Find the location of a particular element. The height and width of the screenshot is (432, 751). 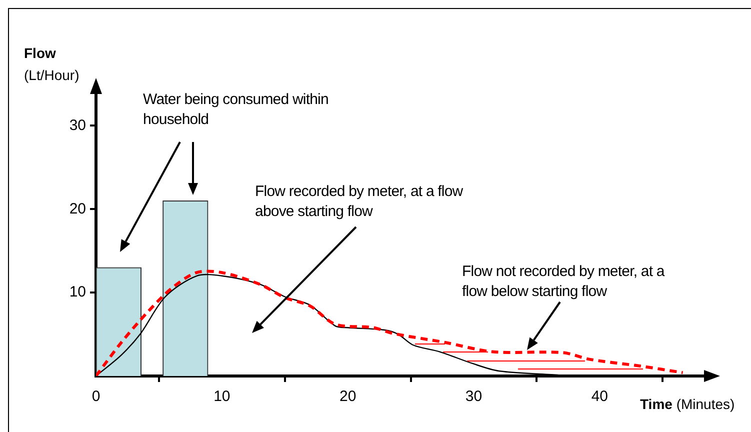

annotation: Flow recorded by meter, at a flow above starting flow is located at coordinates (359, 202).